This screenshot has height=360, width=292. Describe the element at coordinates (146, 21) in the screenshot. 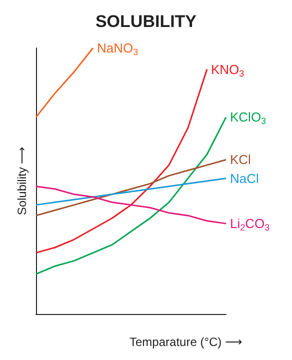

I see `chart-title: SOLUBILITY` at that location.